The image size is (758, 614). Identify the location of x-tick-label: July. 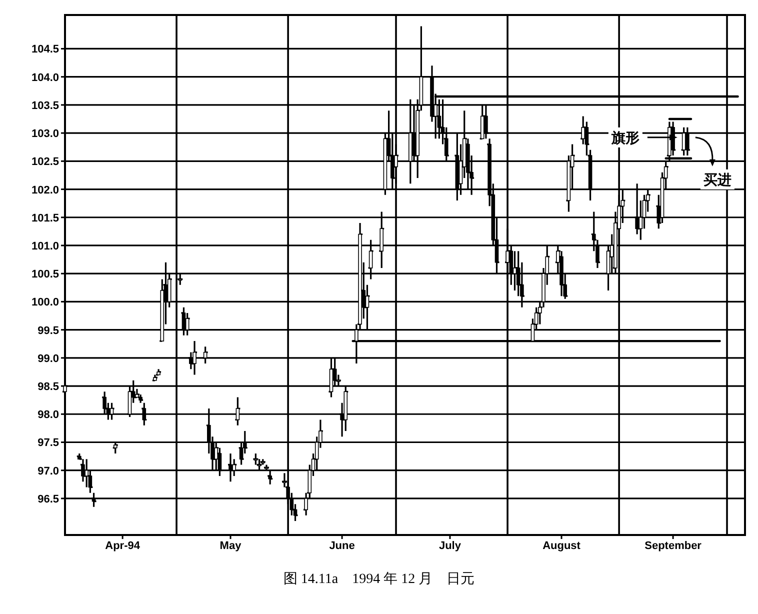
(450, 546).